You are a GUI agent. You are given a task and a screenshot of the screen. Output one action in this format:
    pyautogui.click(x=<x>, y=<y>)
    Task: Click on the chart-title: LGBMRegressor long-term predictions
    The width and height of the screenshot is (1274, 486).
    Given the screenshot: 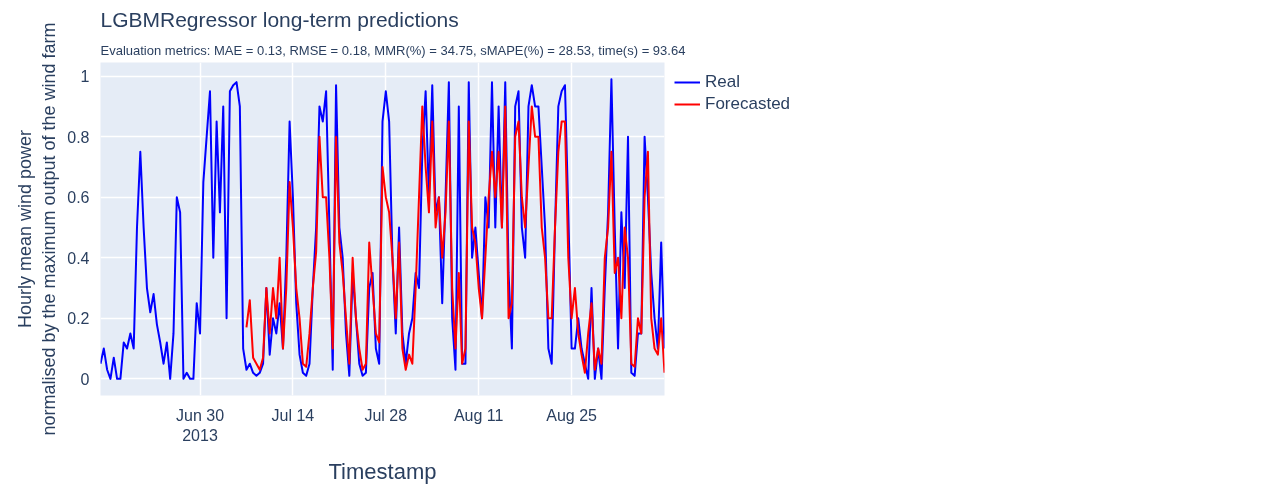 What is the action you would take?
    pyautogui.click(x=279, y=19)
    